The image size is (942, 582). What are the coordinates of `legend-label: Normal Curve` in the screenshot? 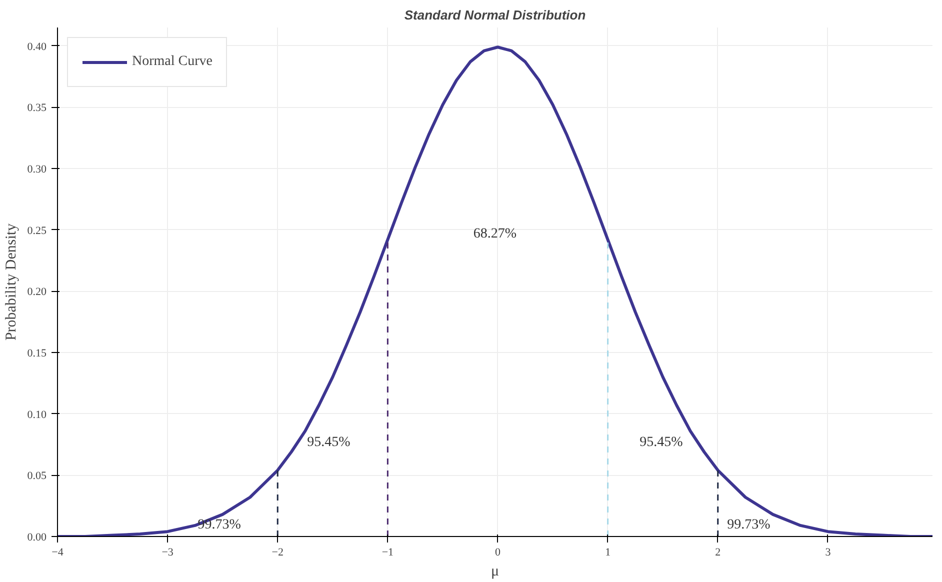 It's located at (172, 62).